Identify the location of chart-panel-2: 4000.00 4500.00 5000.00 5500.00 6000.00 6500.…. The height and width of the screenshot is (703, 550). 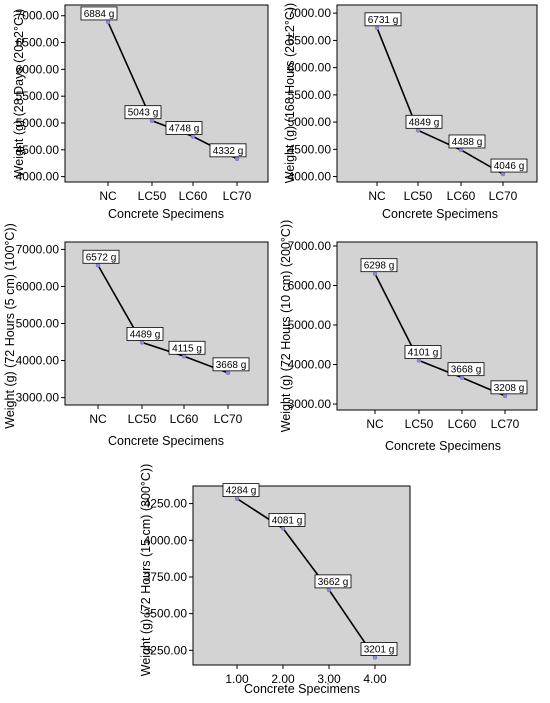
(410, 112).